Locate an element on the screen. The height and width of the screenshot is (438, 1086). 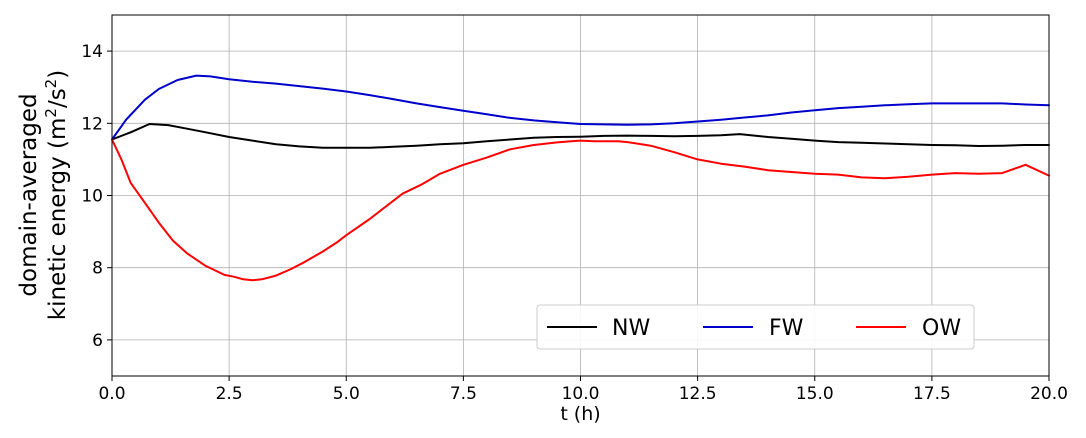
x-tick-label: 12.5 is located at coordinates (698, 394).